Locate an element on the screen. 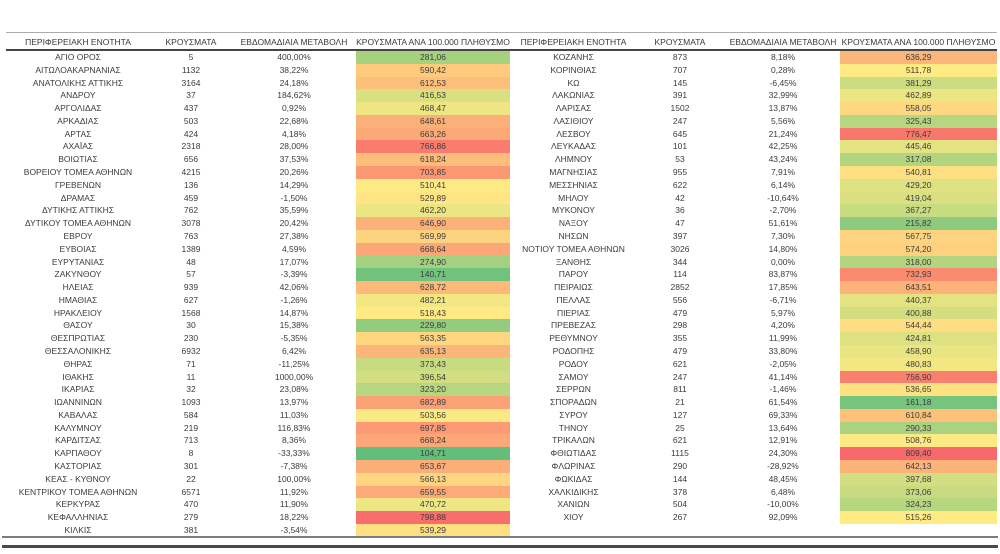 Image resolution: width=1000 pixels, height=554 pixels. weekly-change-cell: 14,80% is located at coordinates (783, 248).